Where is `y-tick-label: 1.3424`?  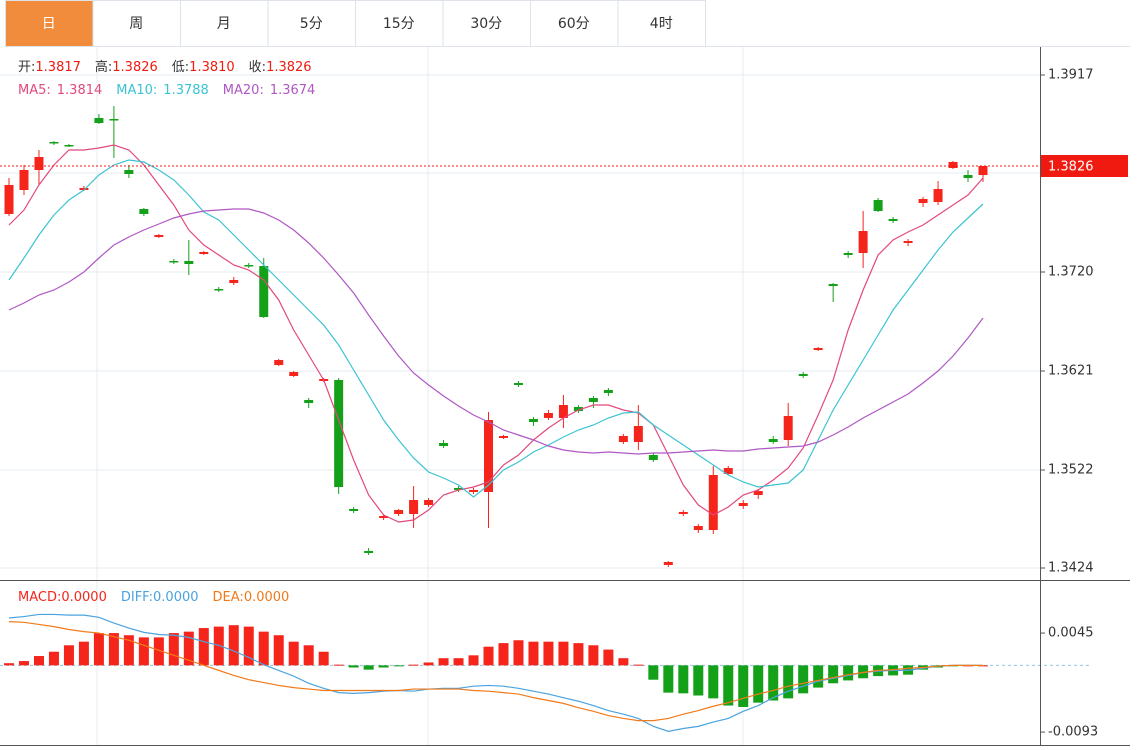 y-tick-label: 1.3424 is located at coordinates (1071, 568).